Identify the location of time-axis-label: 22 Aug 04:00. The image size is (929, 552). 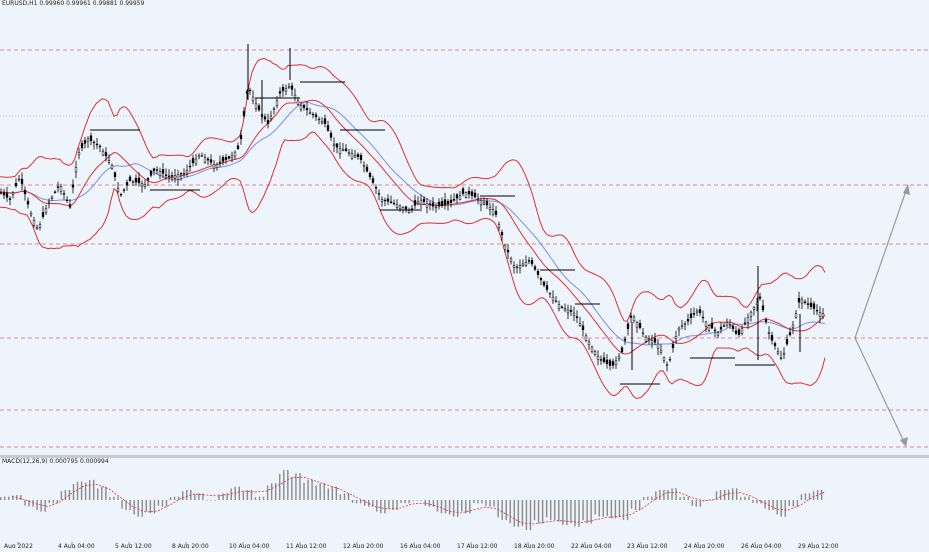
(591, 545).